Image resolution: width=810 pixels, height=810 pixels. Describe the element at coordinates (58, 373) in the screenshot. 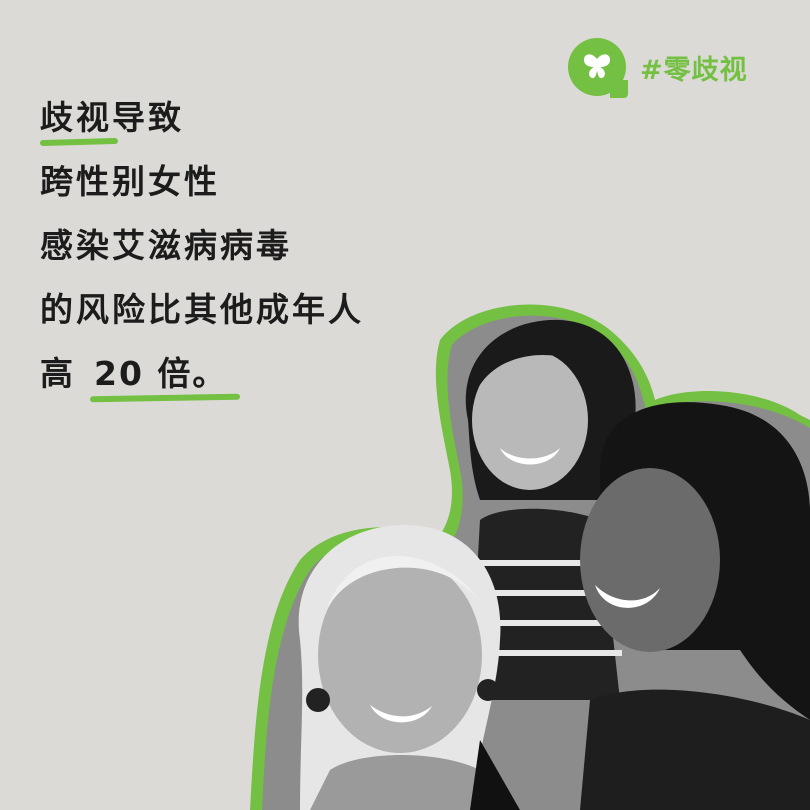

I see `headline-line-5-prefix: 高` at that location.